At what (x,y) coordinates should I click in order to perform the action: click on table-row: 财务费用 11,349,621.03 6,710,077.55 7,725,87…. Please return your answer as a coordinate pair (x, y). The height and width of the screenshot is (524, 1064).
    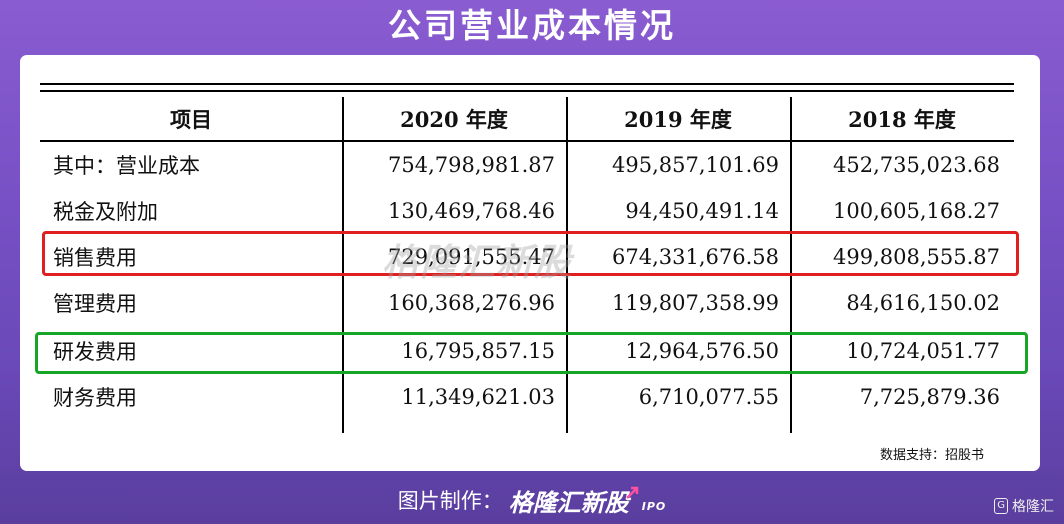
    Looking at the image, I should click on (527, 397).